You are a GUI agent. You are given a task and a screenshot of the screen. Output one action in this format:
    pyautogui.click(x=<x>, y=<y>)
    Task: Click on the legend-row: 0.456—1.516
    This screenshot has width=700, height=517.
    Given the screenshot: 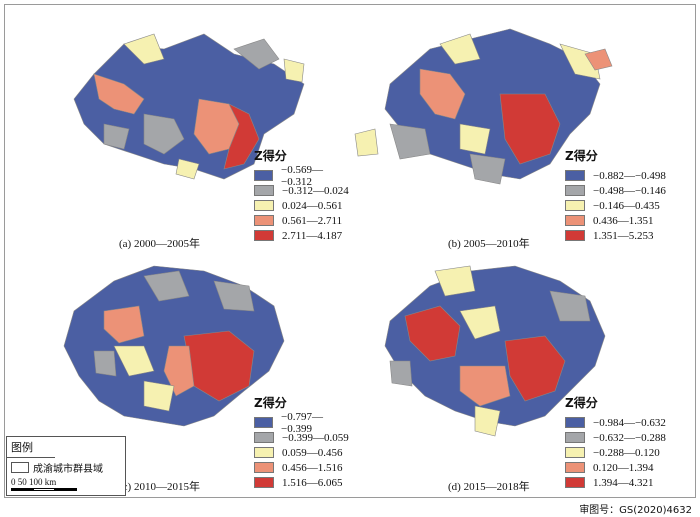 What is the action you would take?
    pyautogui.click(x=302, y=467)
    